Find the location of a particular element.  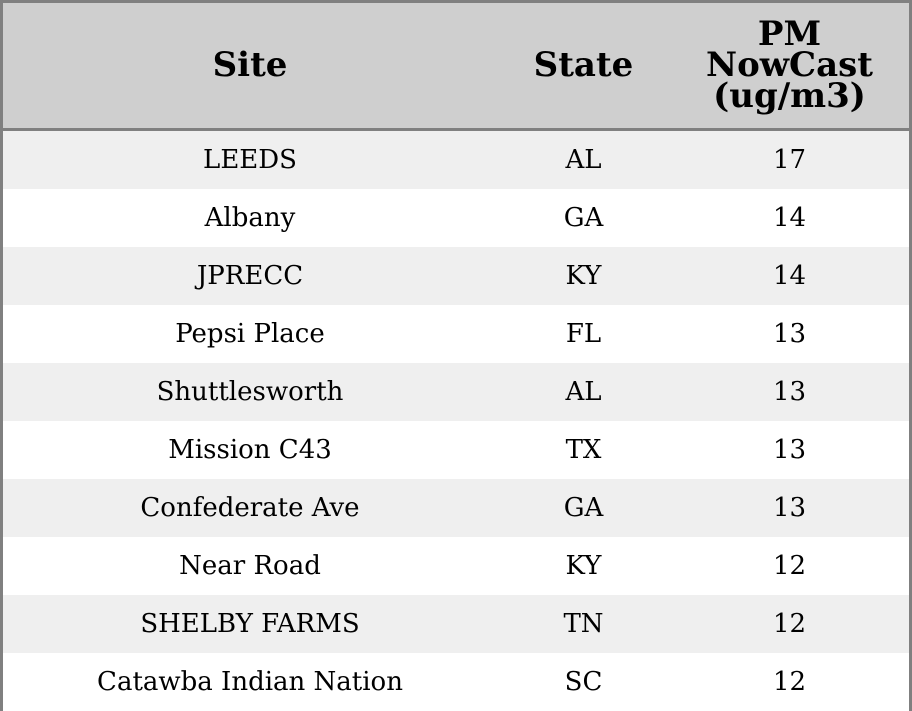

header-pm-line-3: (ug/m3) is located at coordinates (789, 96).